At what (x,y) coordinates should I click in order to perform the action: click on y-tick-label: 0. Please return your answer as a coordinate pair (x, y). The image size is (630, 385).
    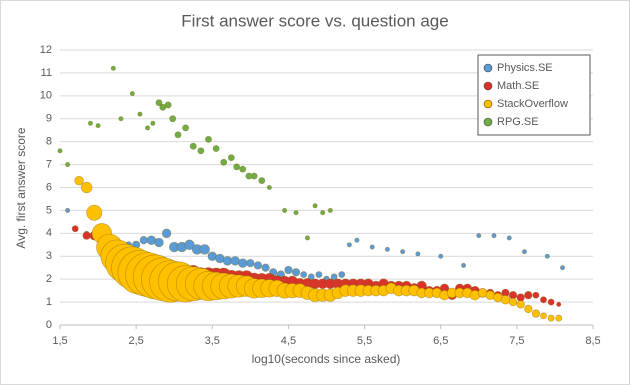
    Looking at the image, I should click on (49, 325).